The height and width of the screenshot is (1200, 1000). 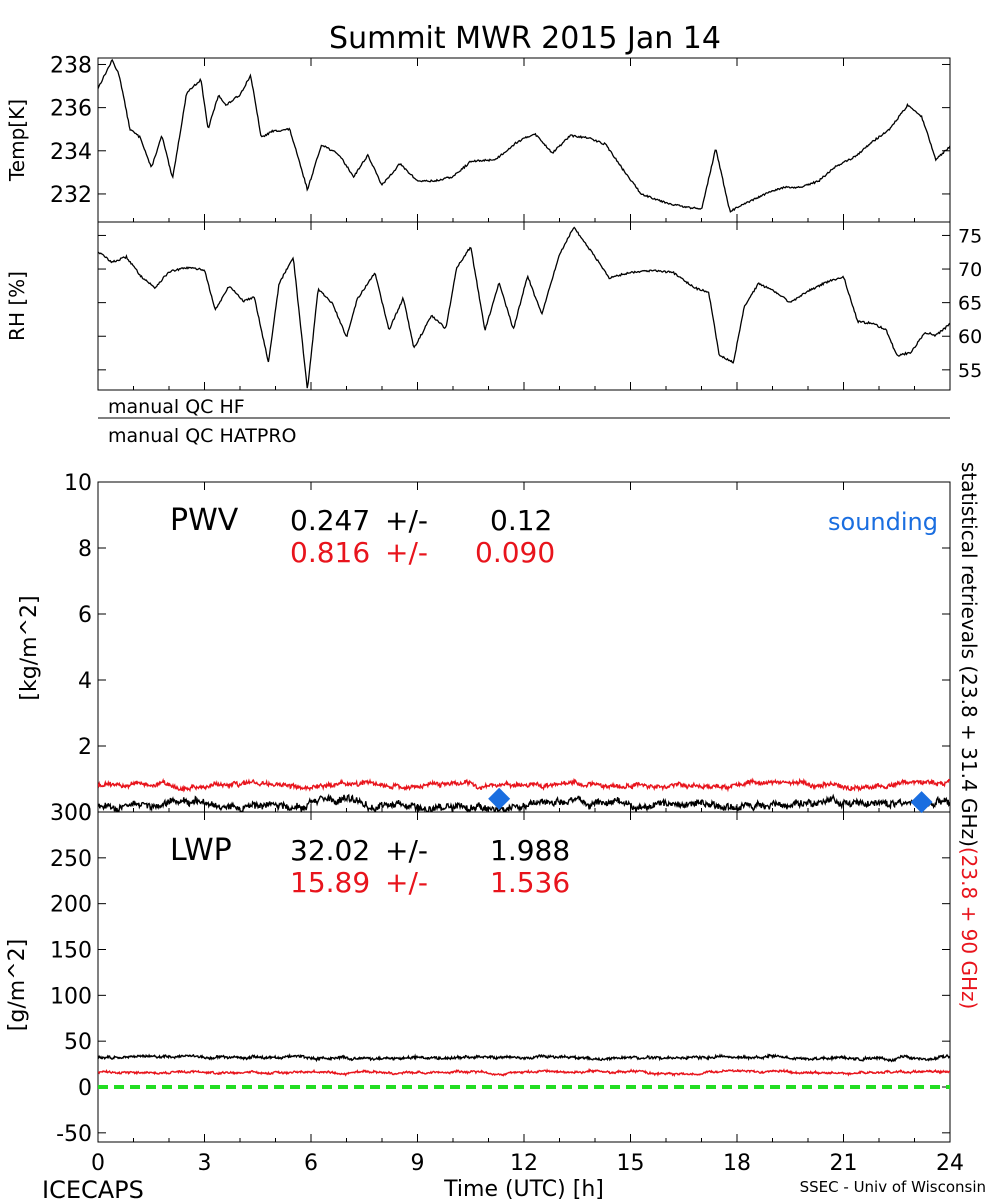 What do you see at coordinates (71, 951) in the screenshot?
I see `lwp-ytick-label: 150` at bounding box center [71, 951].